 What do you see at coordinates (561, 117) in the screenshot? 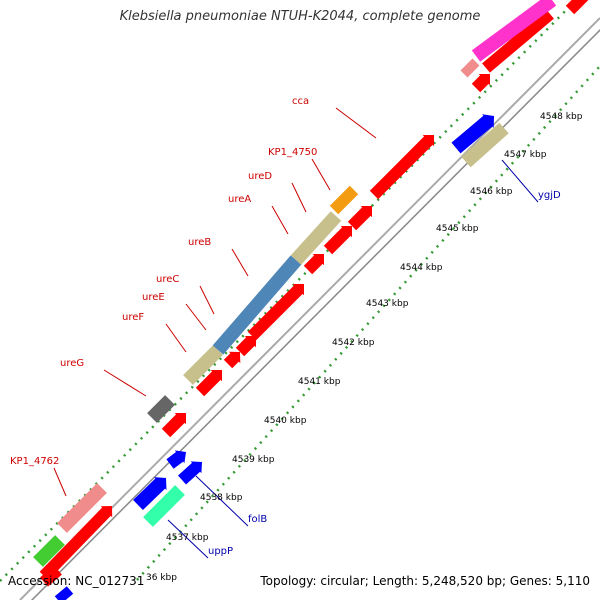
I see `tick-label-4548: 4548 kbp` at bounding box center [561, 117].